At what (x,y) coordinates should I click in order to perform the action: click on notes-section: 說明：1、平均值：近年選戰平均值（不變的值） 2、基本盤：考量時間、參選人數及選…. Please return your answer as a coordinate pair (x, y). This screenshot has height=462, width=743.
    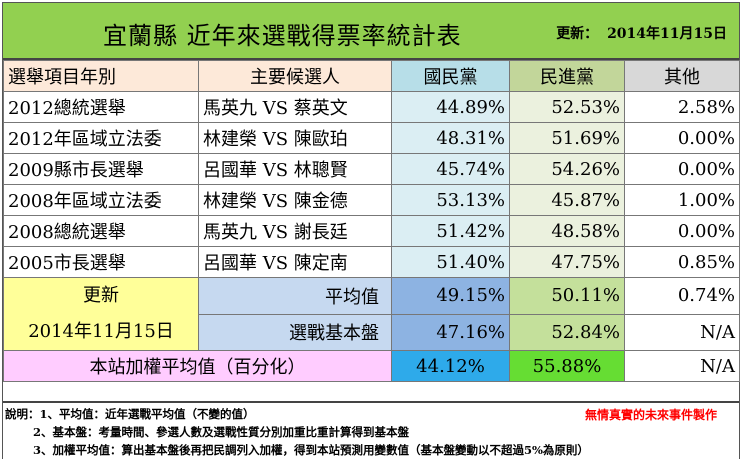
    Looking at the image, I should click on (371, 430).